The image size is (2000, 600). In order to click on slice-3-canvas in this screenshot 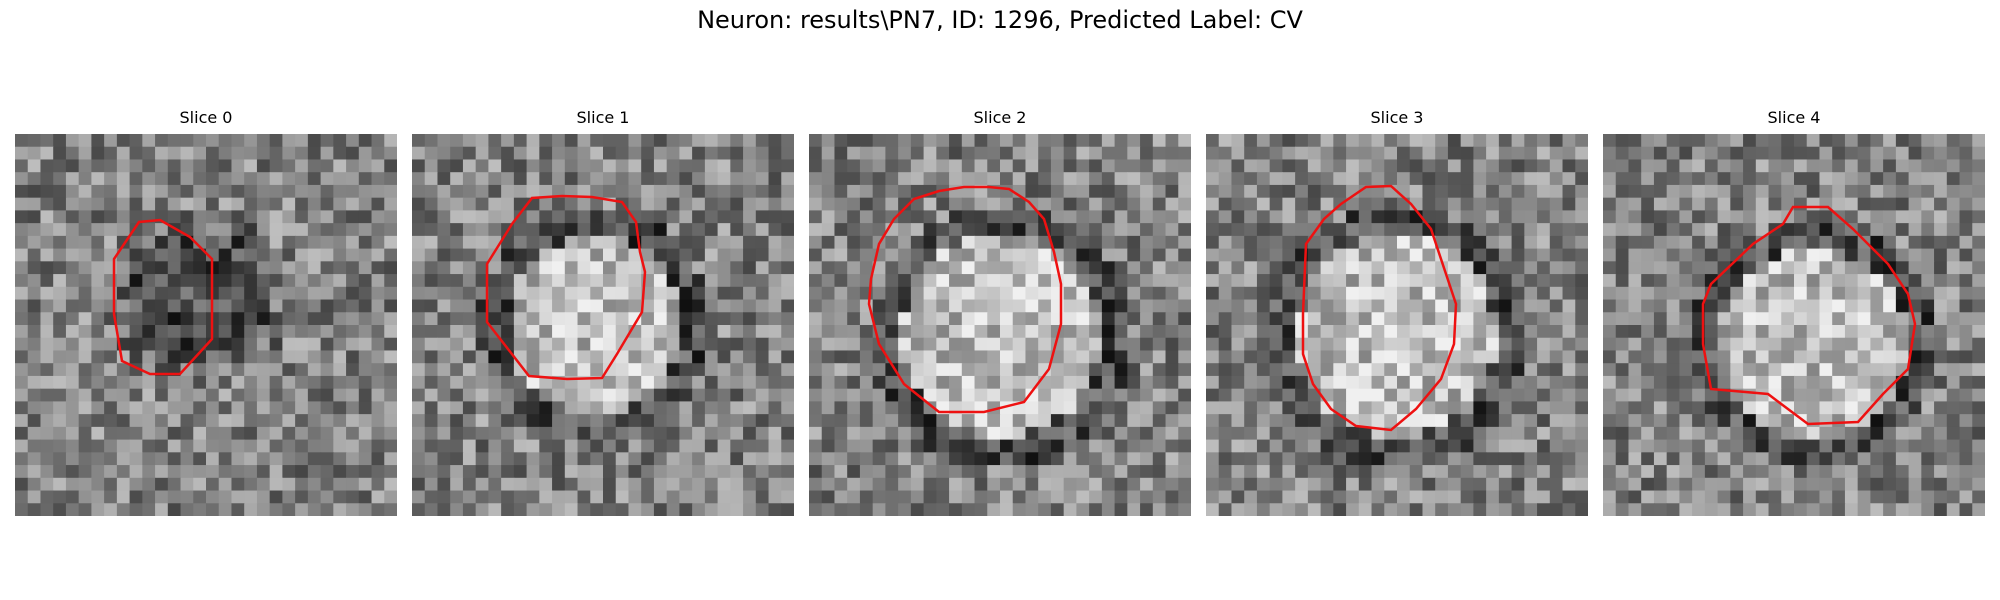, I will do `click(1397, 325)`.